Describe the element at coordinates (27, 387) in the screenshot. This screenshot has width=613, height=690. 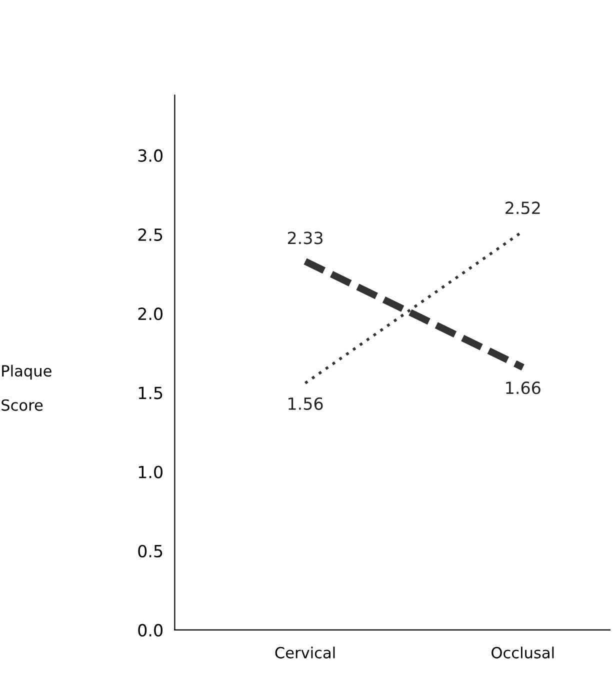
I see `text: Plaque Score` at that location.